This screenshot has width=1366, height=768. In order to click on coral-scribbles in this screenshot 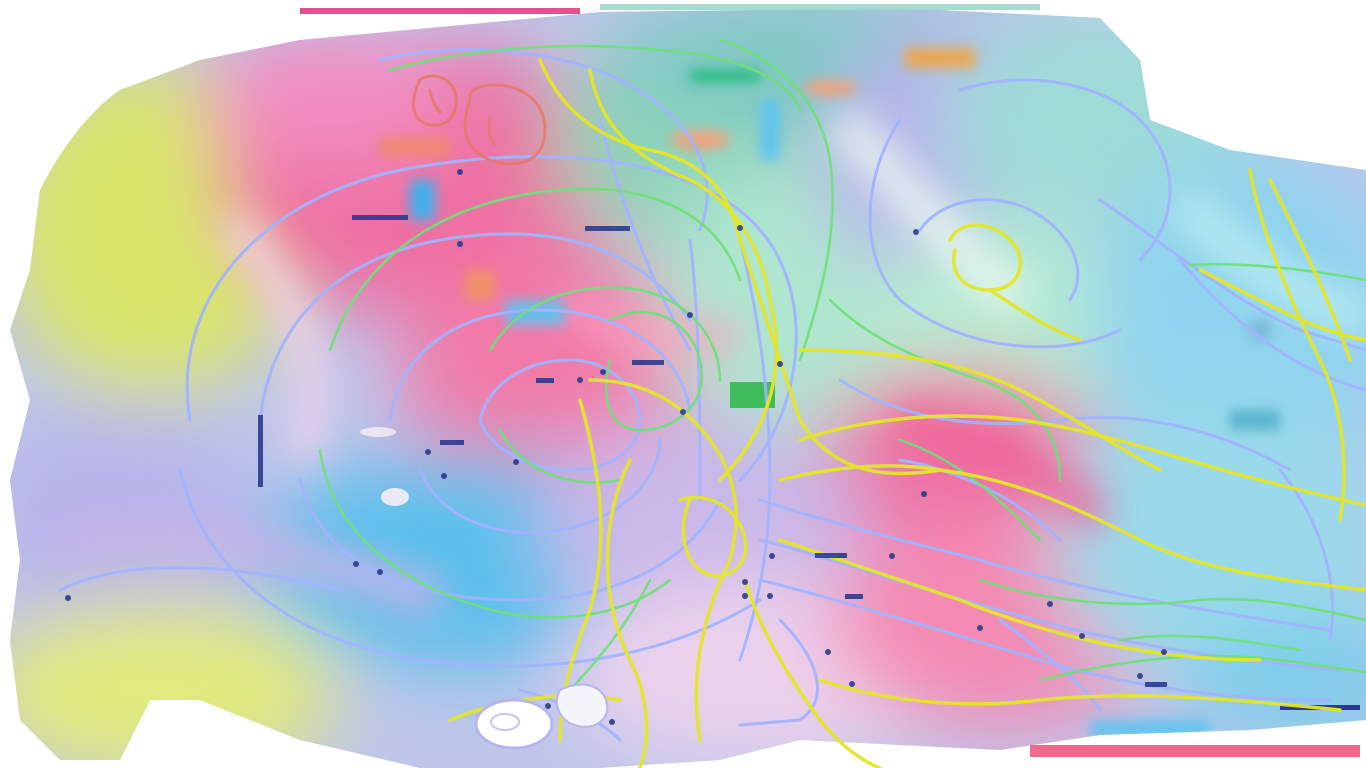, I will do `click(479, 120)`.